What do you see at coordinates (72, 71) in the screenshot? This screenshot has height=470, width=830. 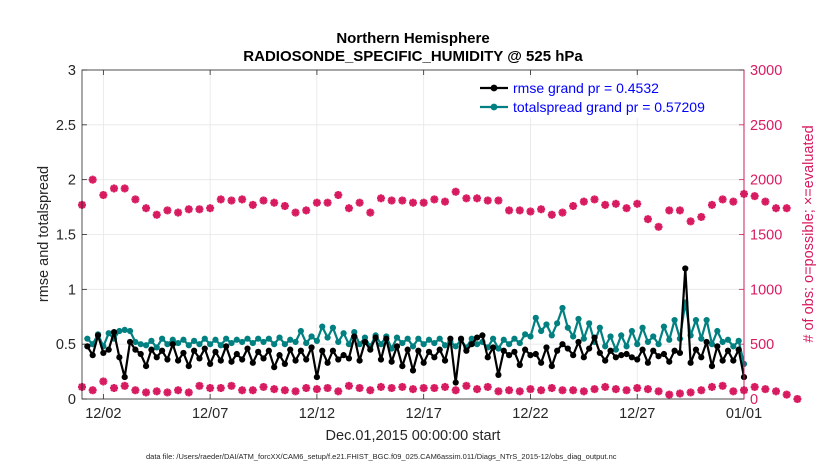 I see `y-tick-label: 3` at bounding box center [72, 71].